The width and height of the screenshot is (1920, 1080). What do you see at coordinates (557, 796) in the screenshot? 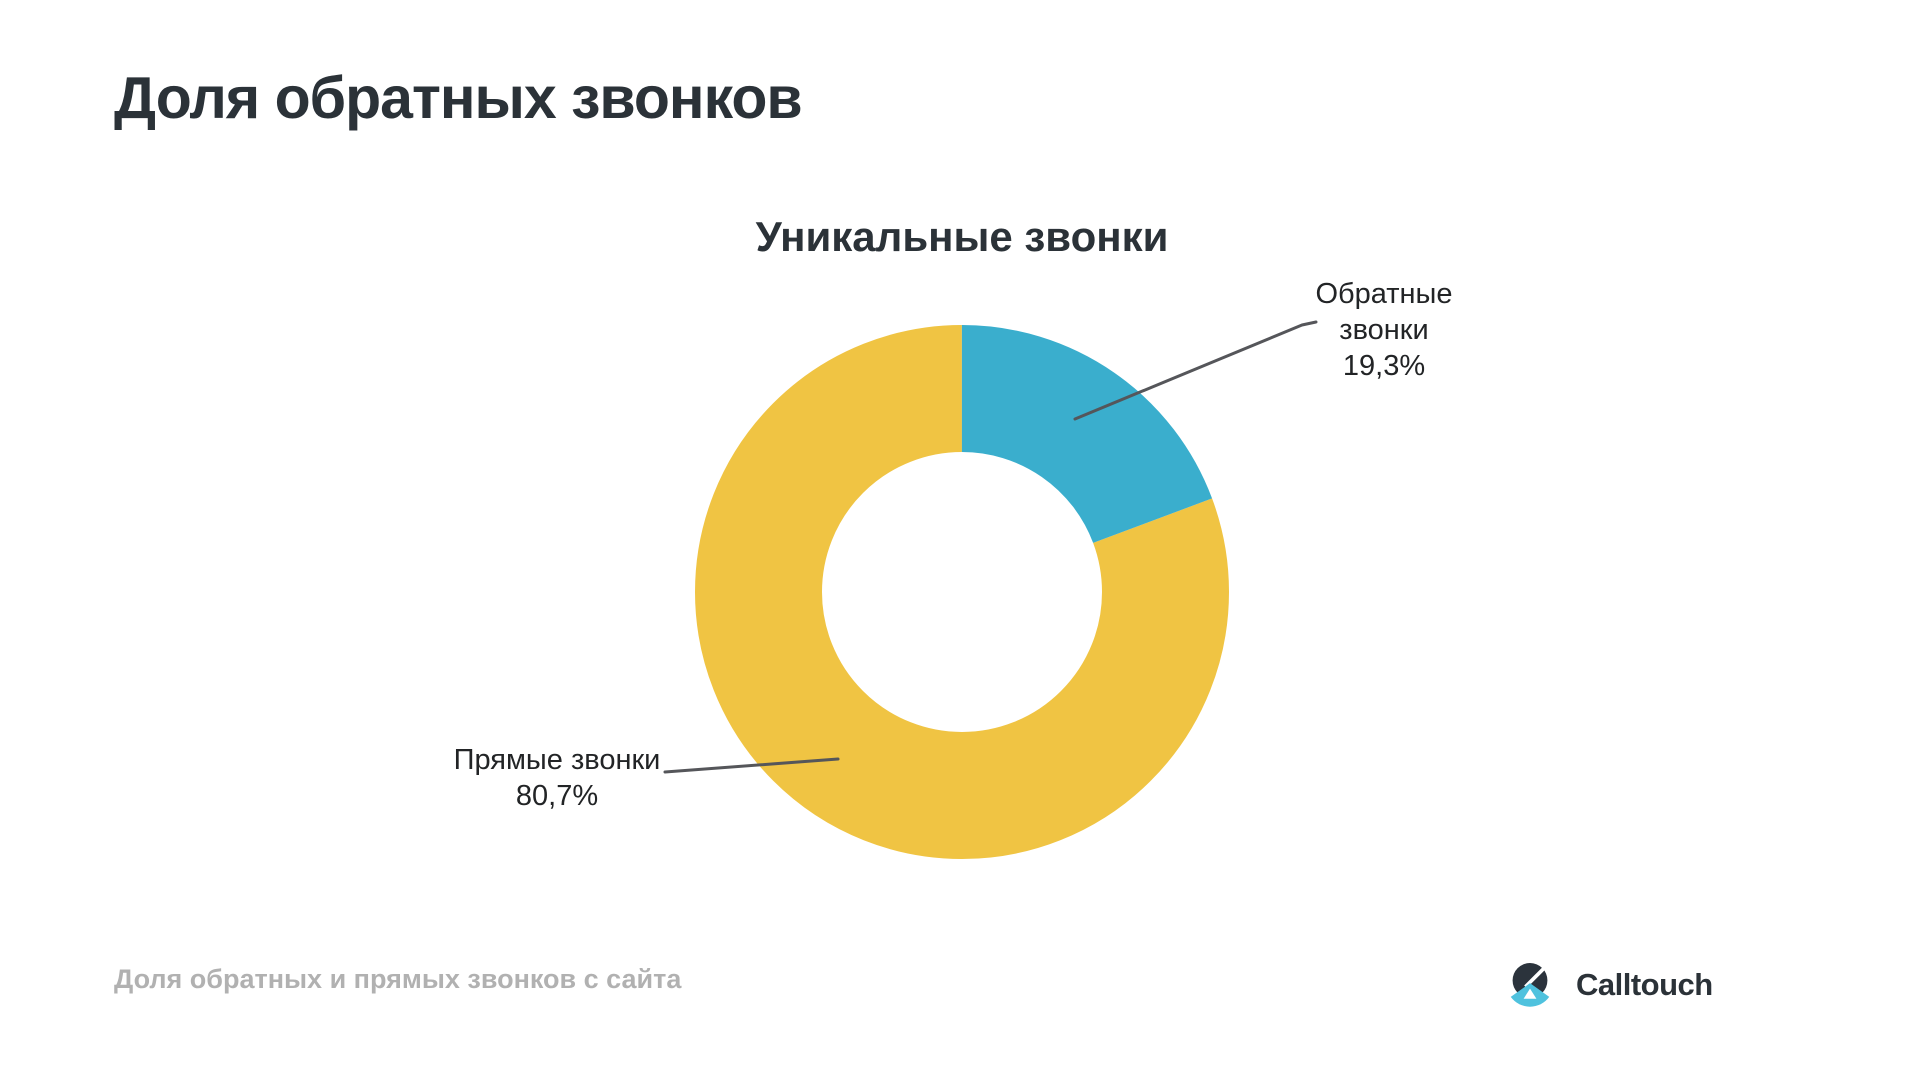
I see `label-direct-calls-value: 80,7%` at bounding box center [557, 796].